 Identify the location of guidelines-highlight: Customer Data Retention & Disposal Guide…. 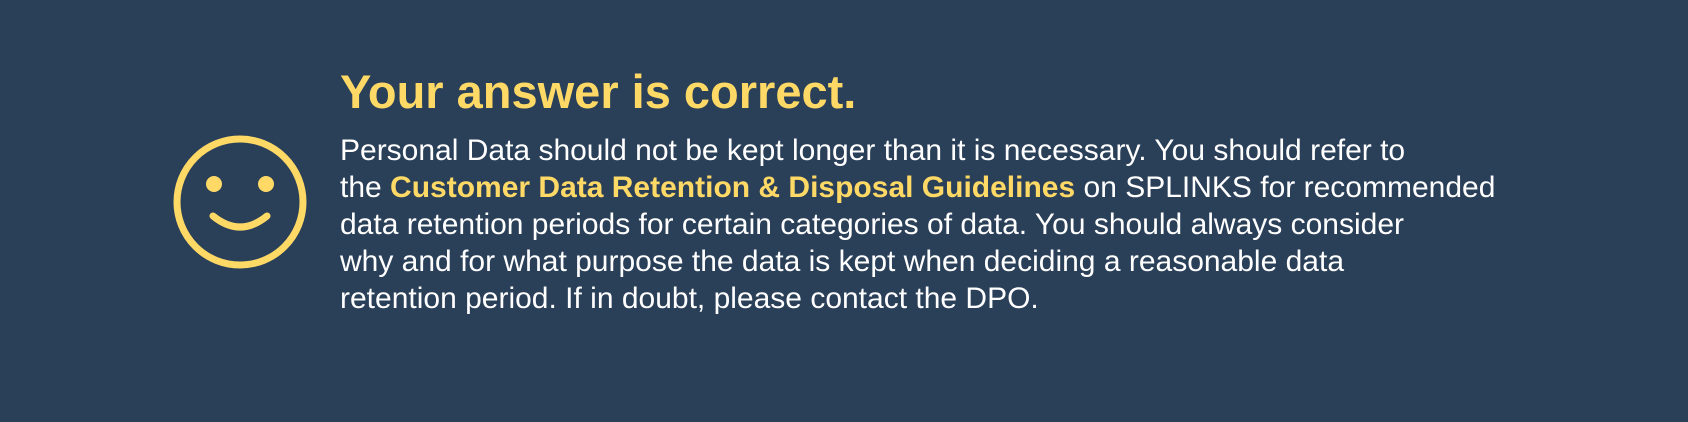
(733, 187).